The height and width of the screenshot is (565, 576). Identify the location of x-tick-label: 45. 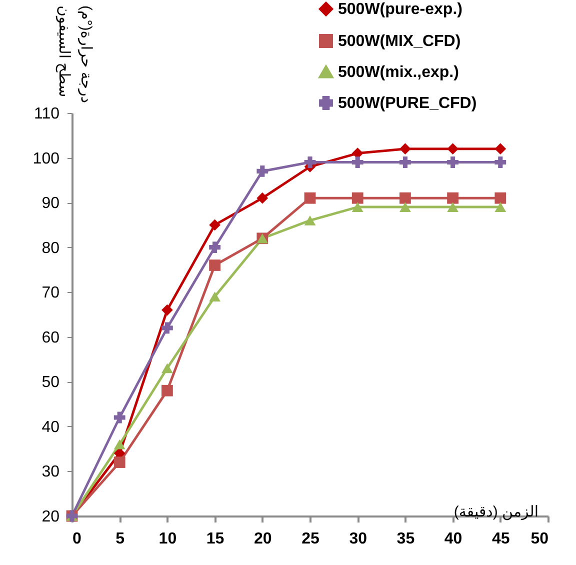
(501, 539).